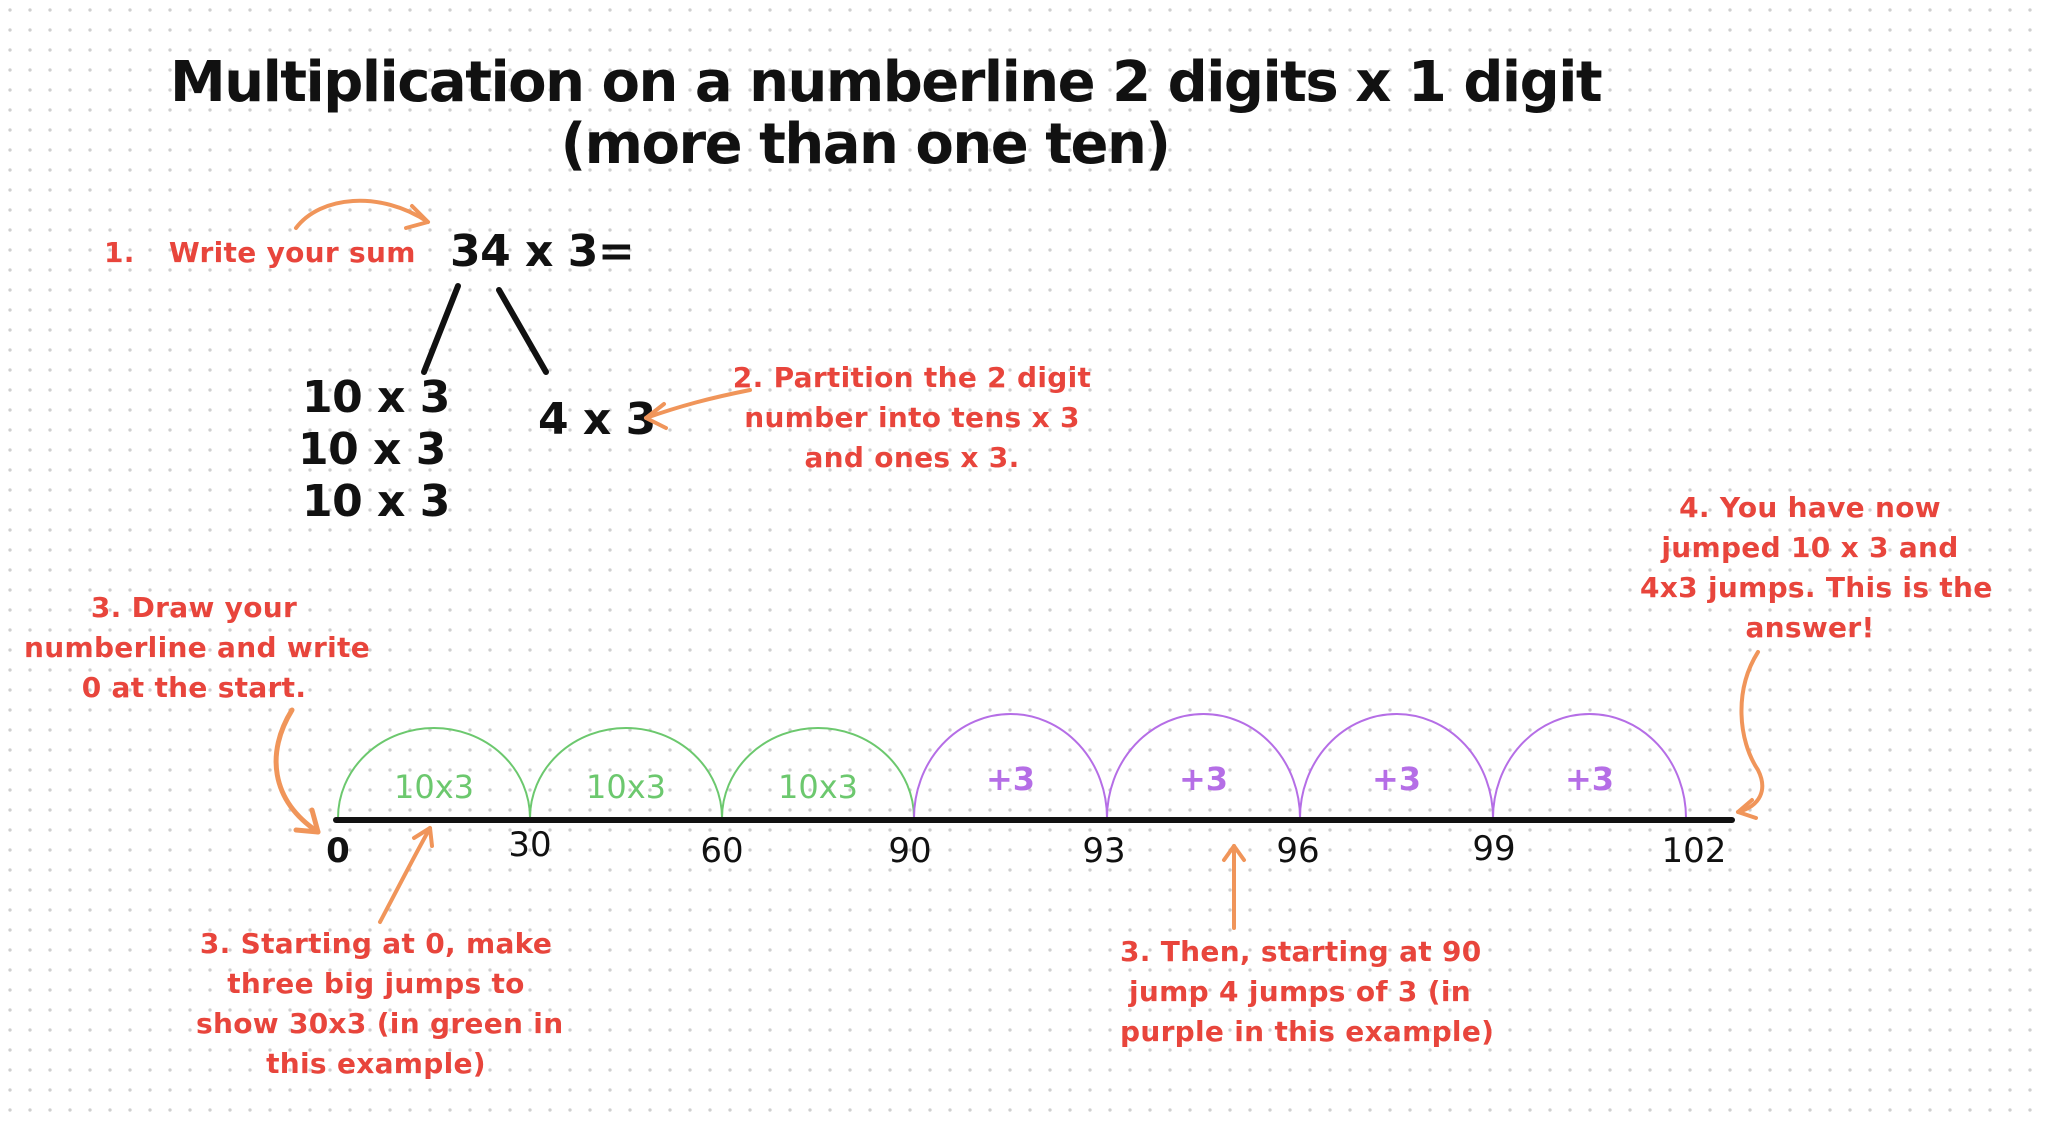 The image size is (2048, 1128). I want to click on step3-draw-line-3: 0 at the start., so click(194, 687).